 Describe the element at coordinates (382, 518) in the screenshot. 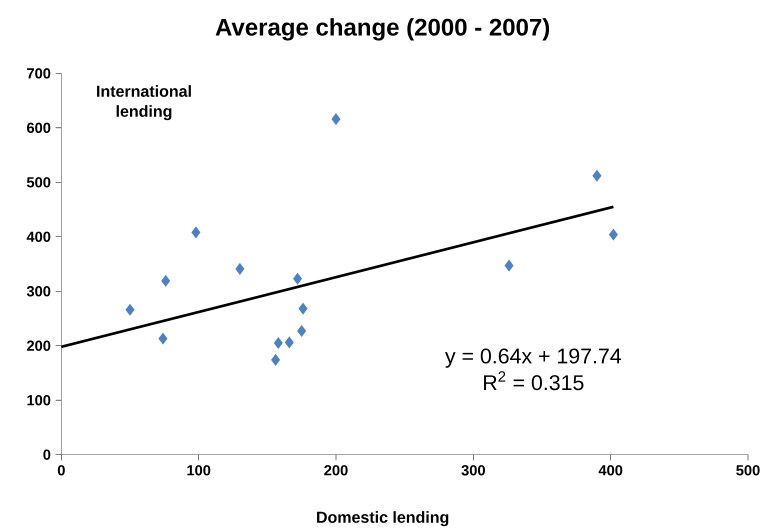

I see `x-axis-title: Domestic lending` at that location.